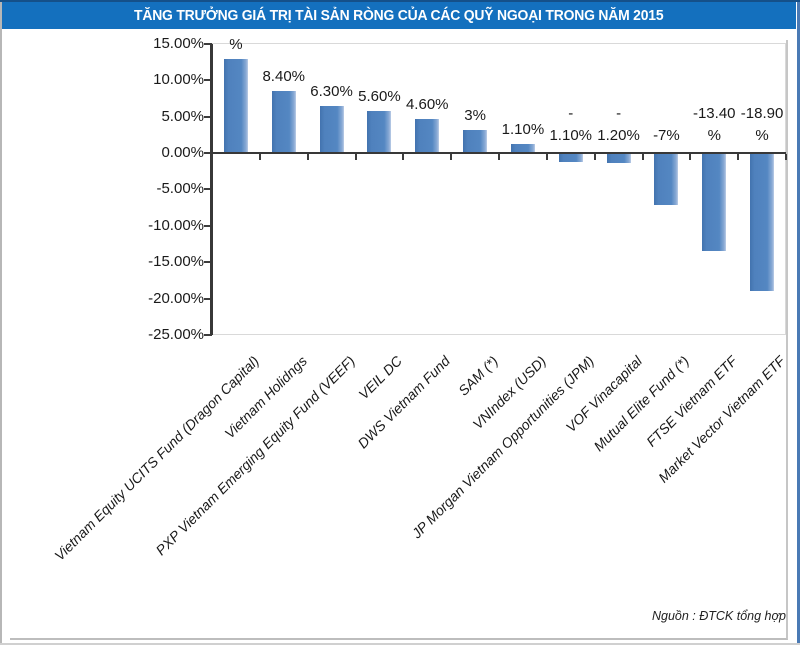 This screenshot has width=800, height=669. I want to click on y-axis-tick-label: -5.00%, so click(180, 189).